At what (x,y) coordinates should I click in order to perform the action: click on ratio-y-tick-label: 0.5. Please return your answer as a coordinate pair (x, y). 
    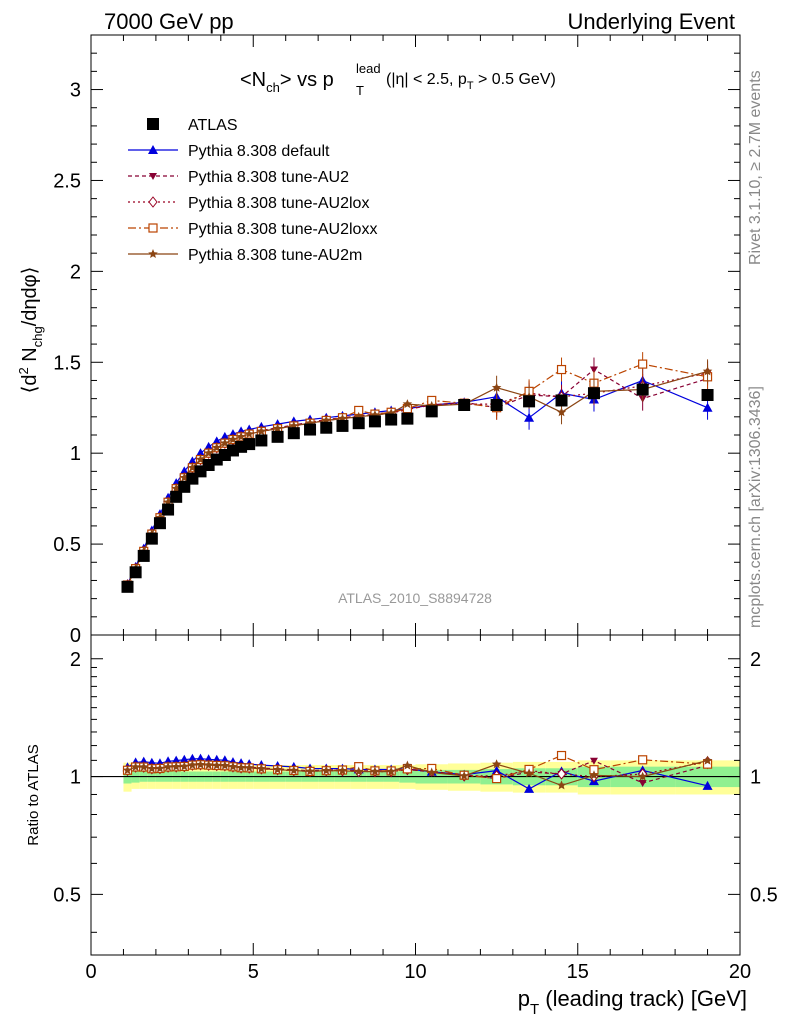
    Looking at the image, I should click on (67, 895).